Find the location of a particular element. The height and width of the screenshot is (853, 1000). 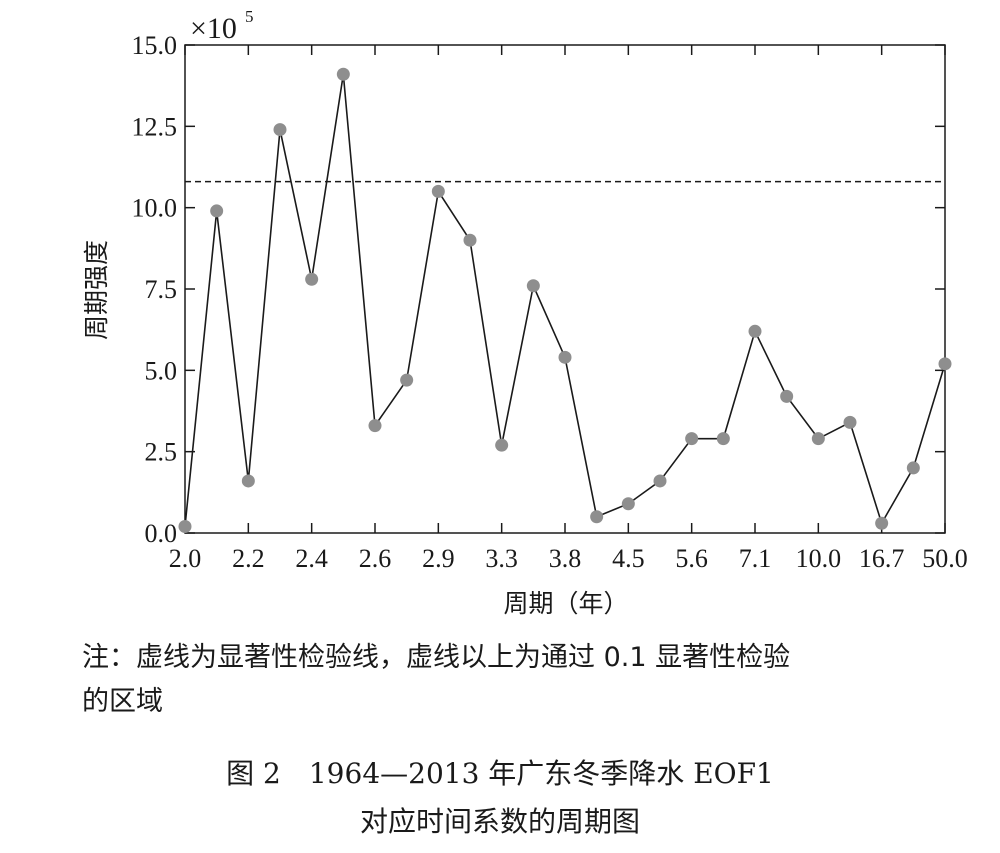

y-multiplier-exponent: 5 is located at coordinates (249, 16).